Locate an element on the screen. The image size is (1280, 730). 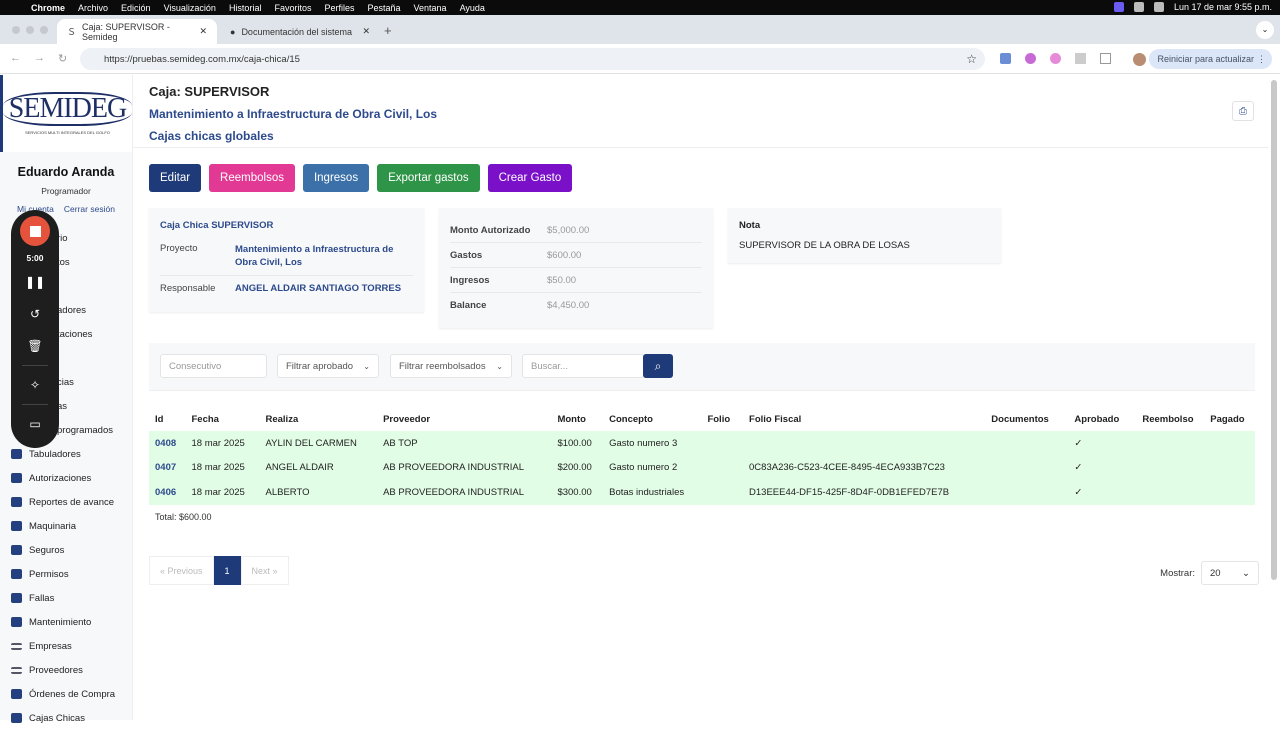
sidebar-item-label: taciones is located at coordinates (75, 334).